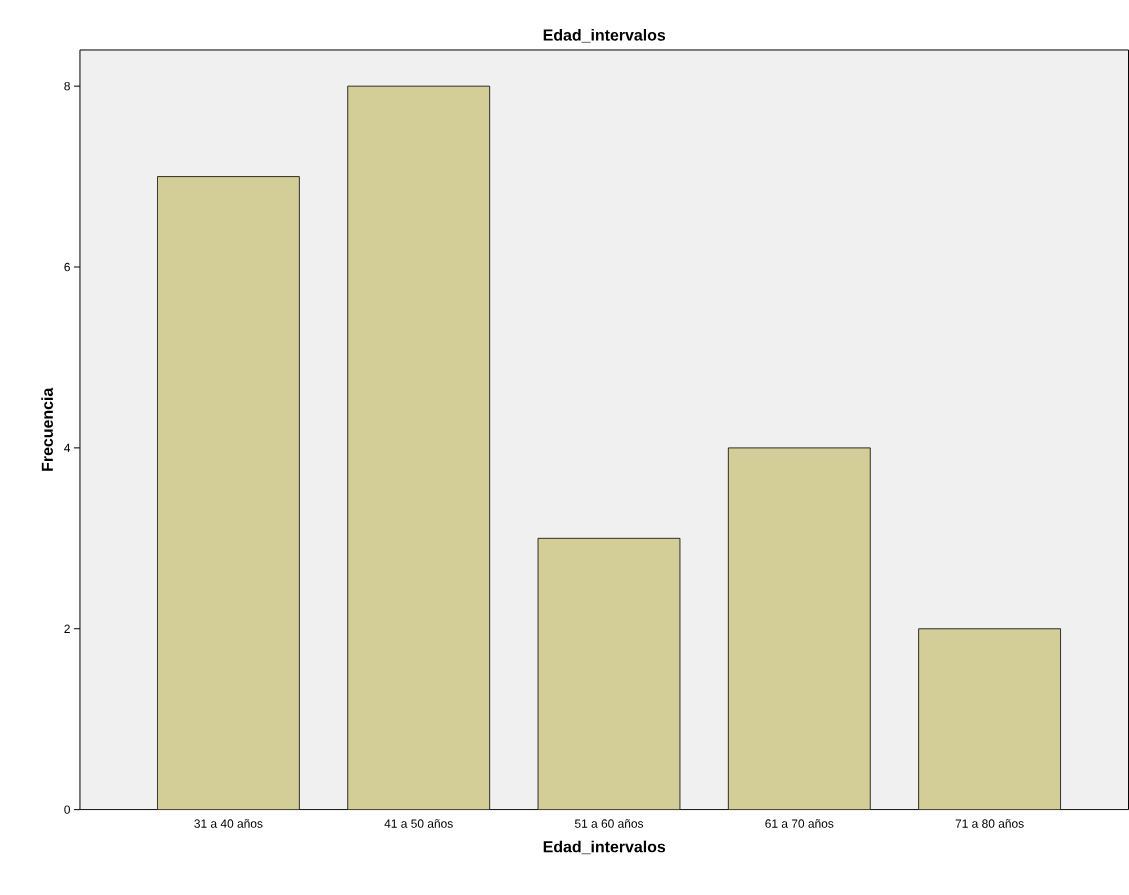  Describe the element at coordinates (67, 810) in the screenshot. I see `y-tick-label: 0` at that location.